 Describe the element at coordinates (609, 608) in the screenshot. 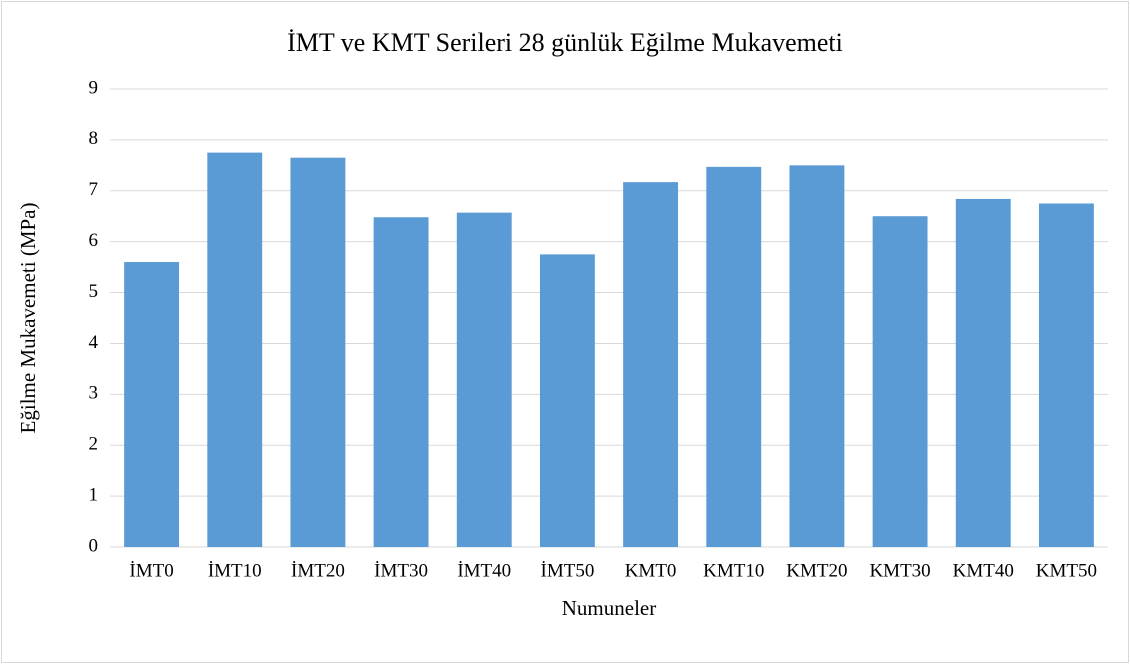

I see `x-axis-label: Numuneler` at that location.